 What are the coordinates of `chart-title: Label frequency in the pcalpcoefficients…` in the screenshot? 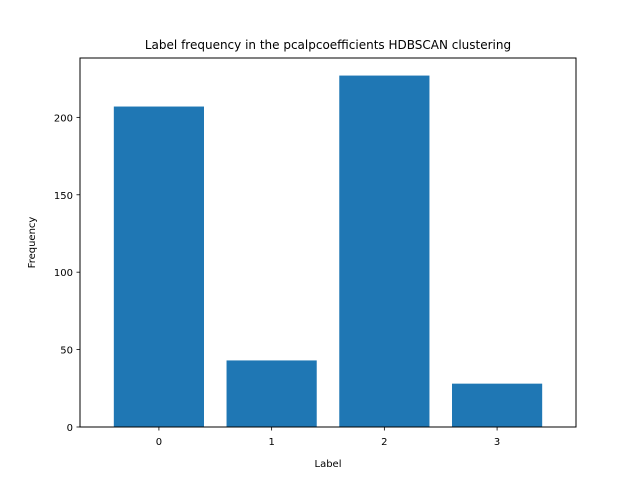 It's located at (328, 45).